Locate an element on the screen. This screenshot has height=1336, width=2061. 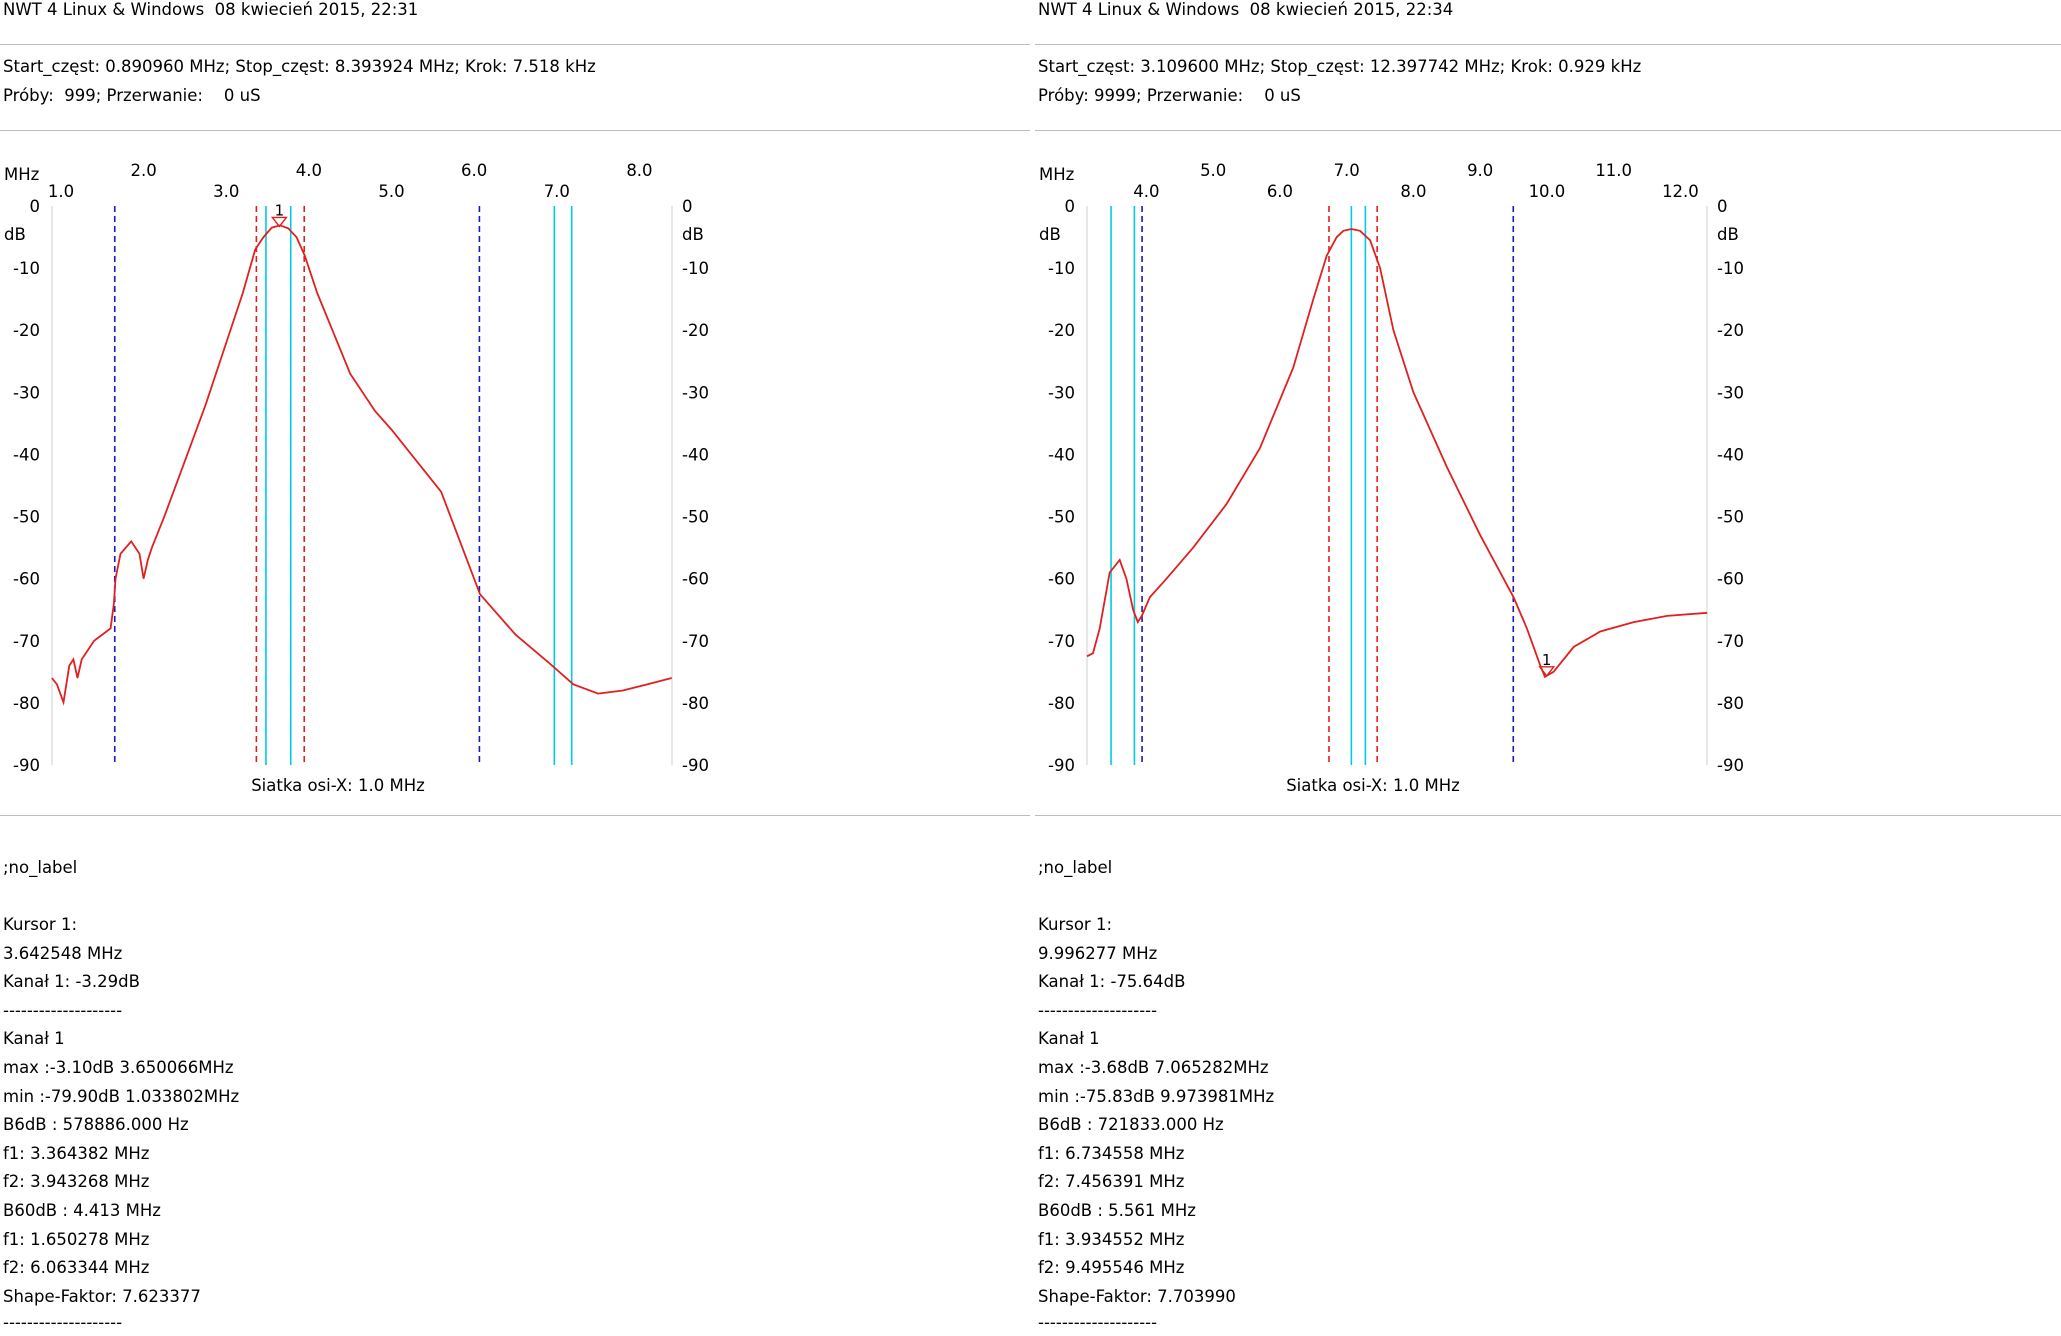
x-tick-label: 9.0 is located at coordinates (1480, 170).